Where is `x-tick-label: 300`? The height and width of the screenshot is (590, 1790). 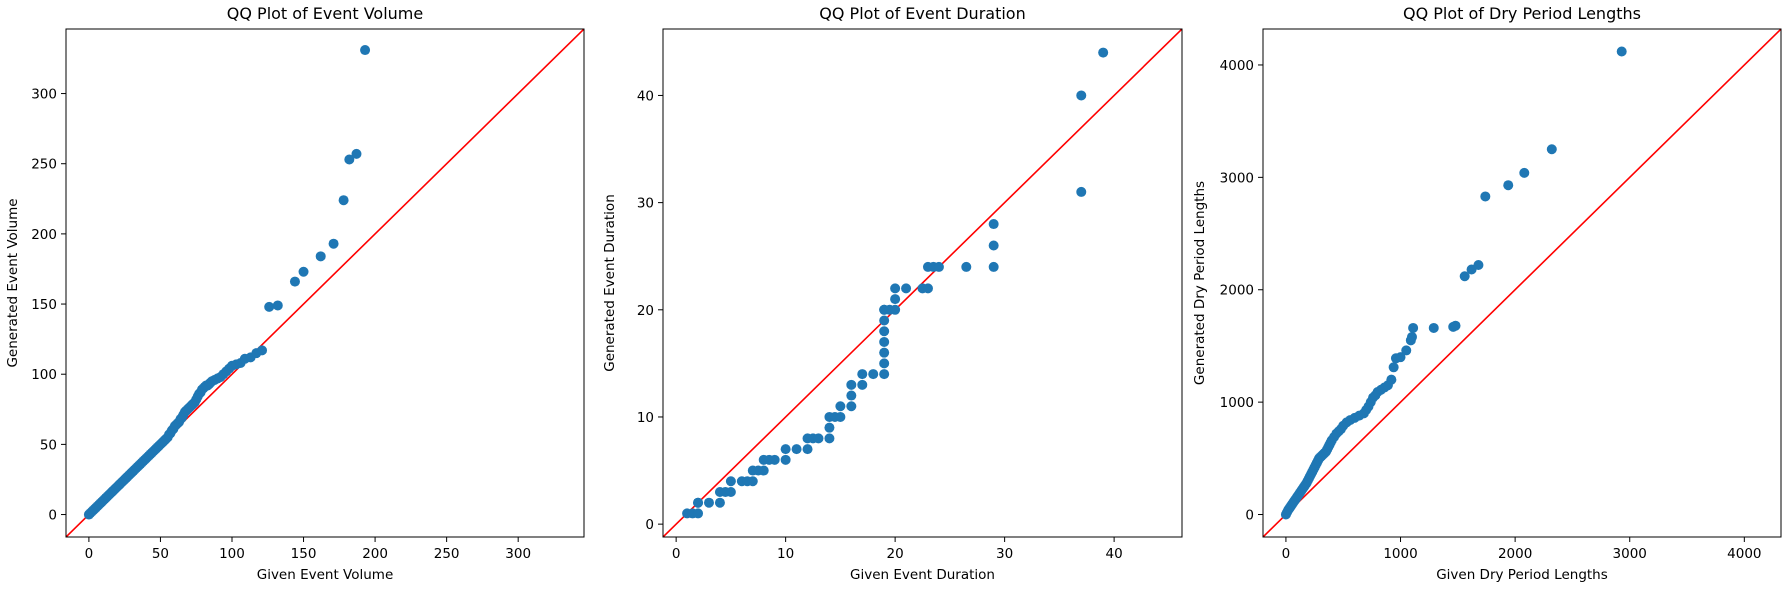
x-tick-label: 300 is located at coordinates (518, 554).